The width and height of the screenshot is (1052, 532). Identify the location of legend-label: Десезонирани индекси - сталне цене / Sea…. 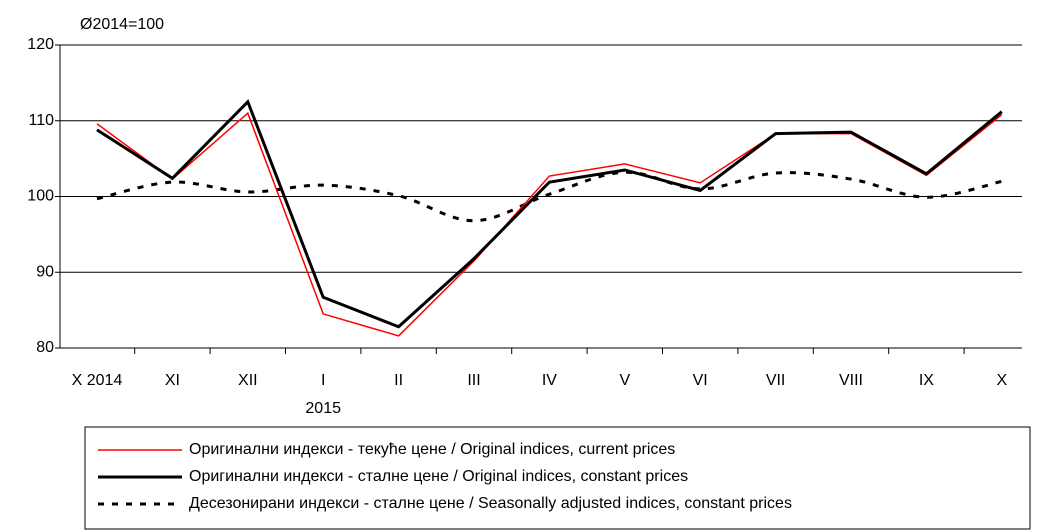
(490, 503).